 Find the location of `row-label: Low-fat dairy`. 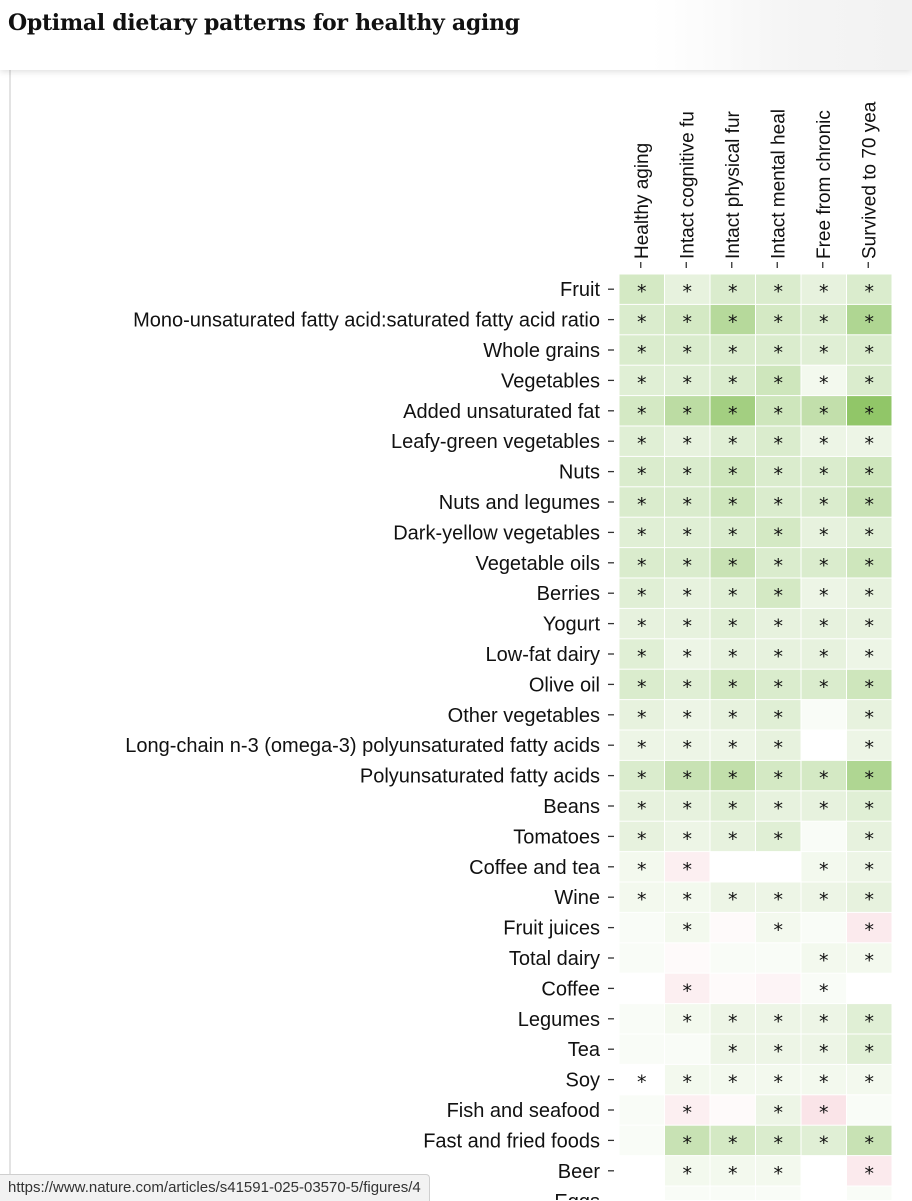

row-label: Low-fat dairy is located at coordinates (543, 655).